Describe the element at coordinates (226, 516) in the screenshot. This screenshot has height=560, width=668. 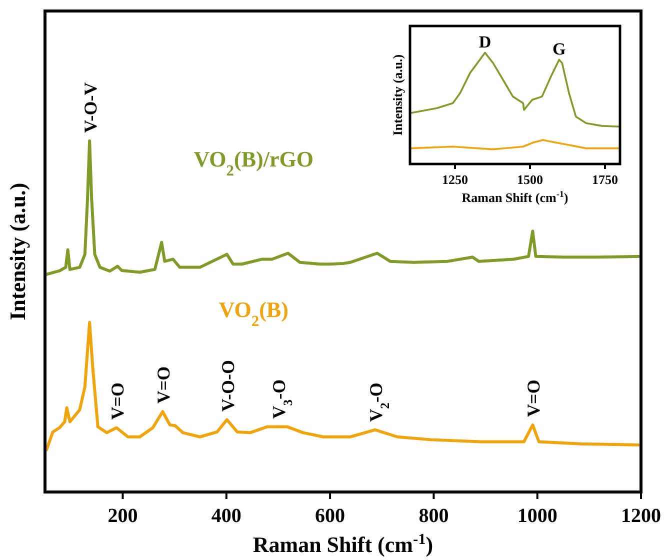
I see `x-tick-label: 400` at that location.